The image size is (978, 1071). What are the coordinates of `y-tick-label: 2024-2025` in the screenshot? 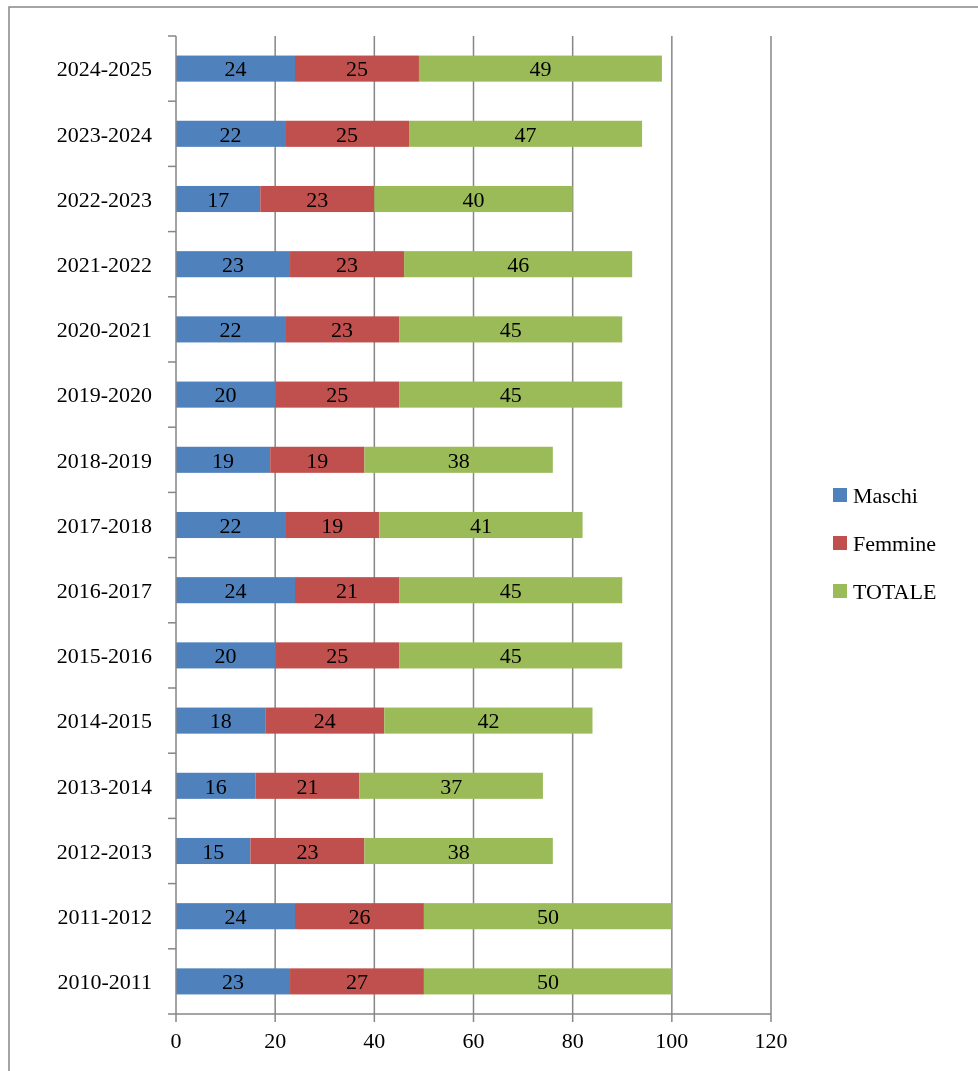 It's located at (104, 69).